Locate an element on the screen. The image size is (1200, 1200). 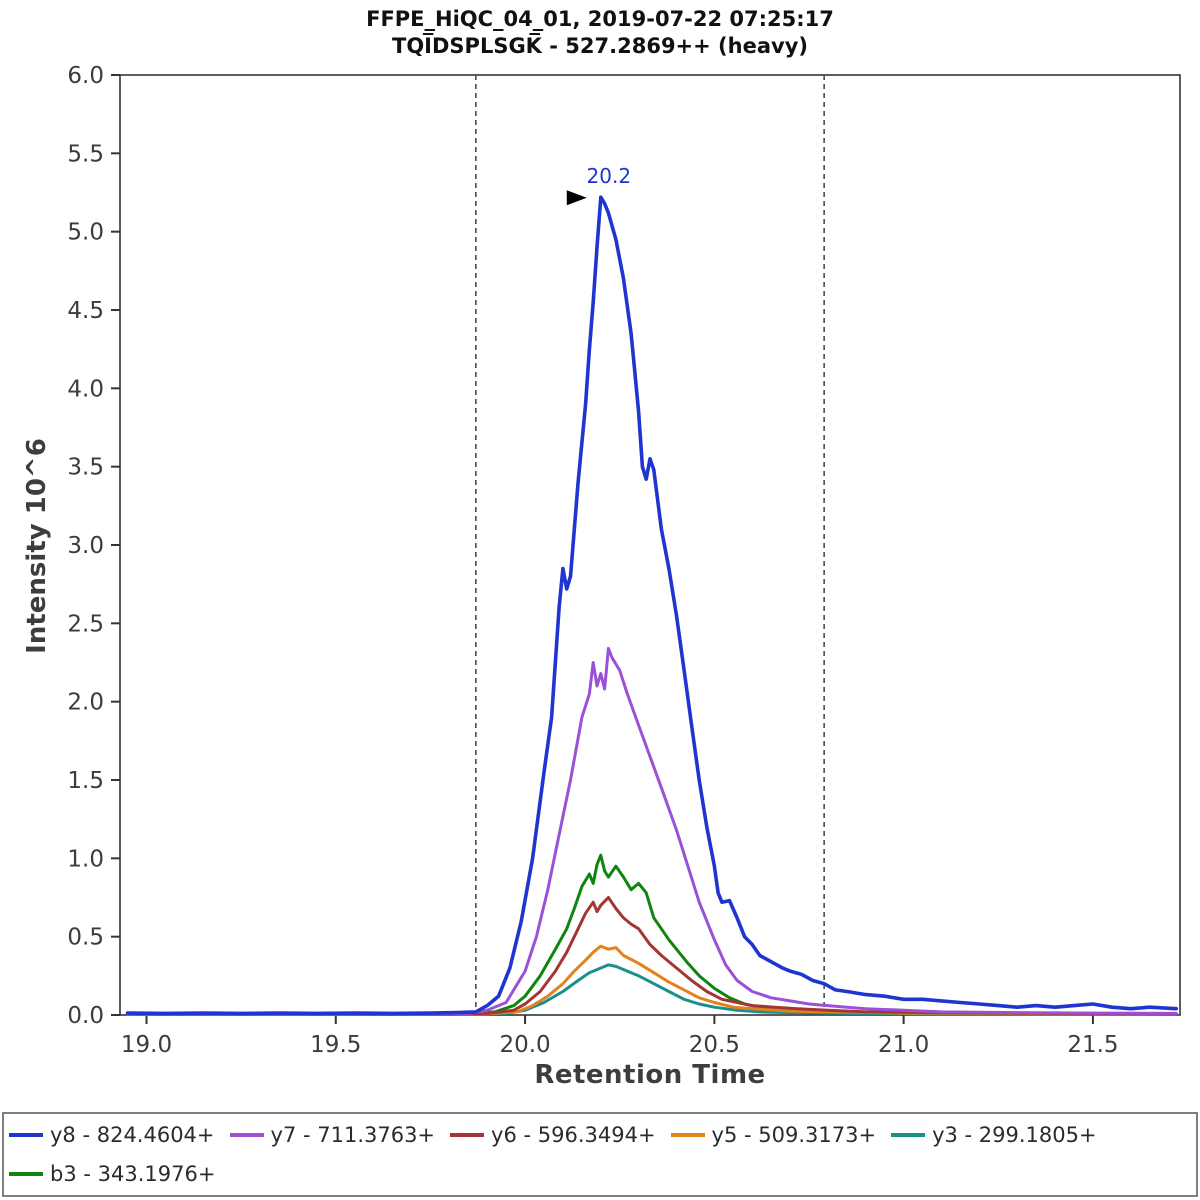
legend-item-b3: b3 - 343.1976+ is located at coordinates (112, 1174).